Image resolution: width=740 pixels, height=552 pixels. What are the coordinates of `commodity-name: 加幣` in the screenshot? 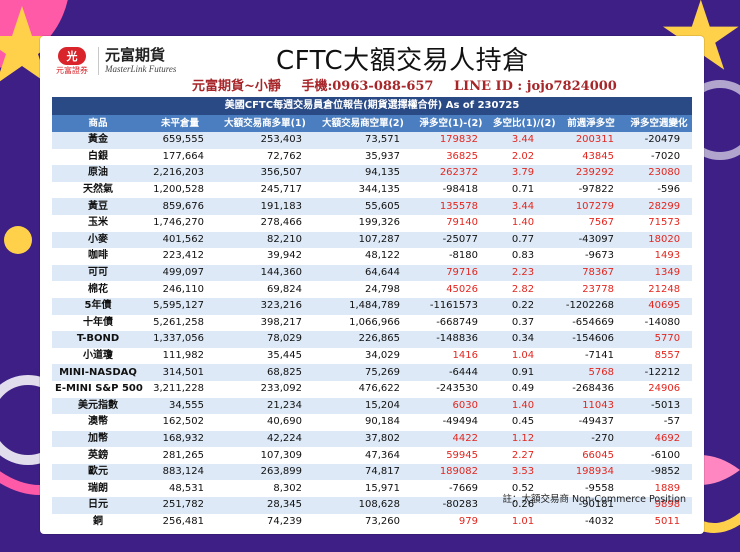 It's located at (98, 439).